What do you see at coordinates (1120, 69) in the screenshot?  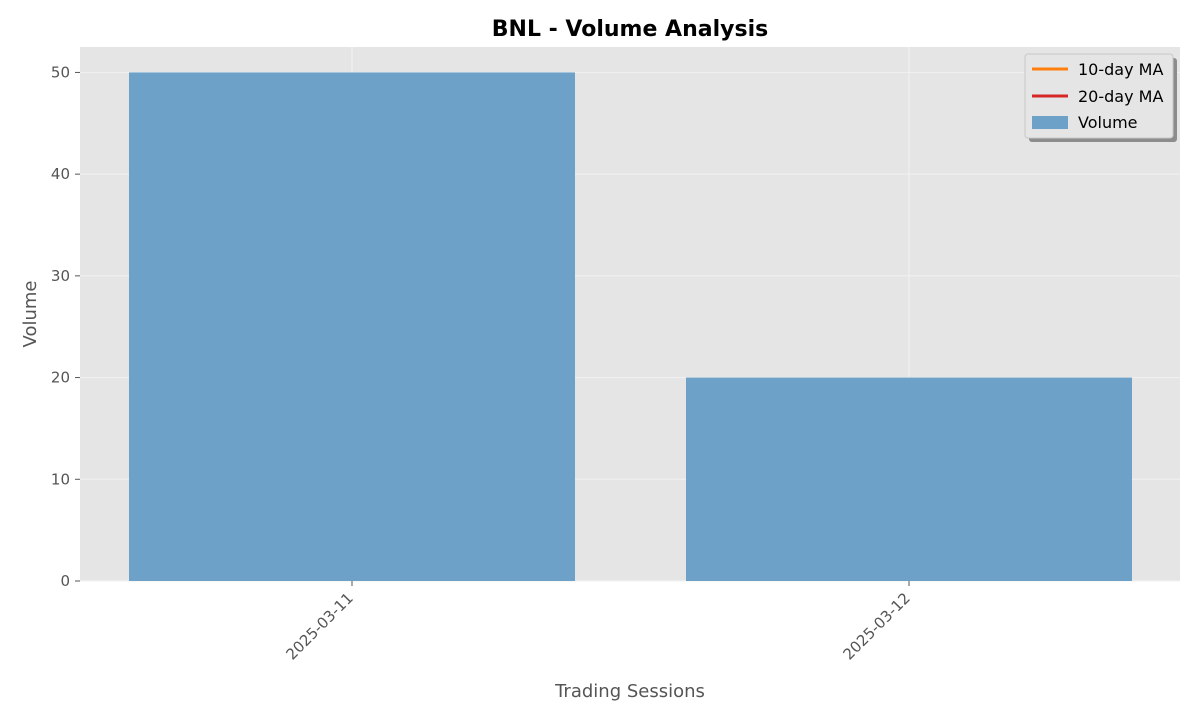 I see `legend-label-10-day-ma: 10-day MA` at bounding box center [1120, 69].